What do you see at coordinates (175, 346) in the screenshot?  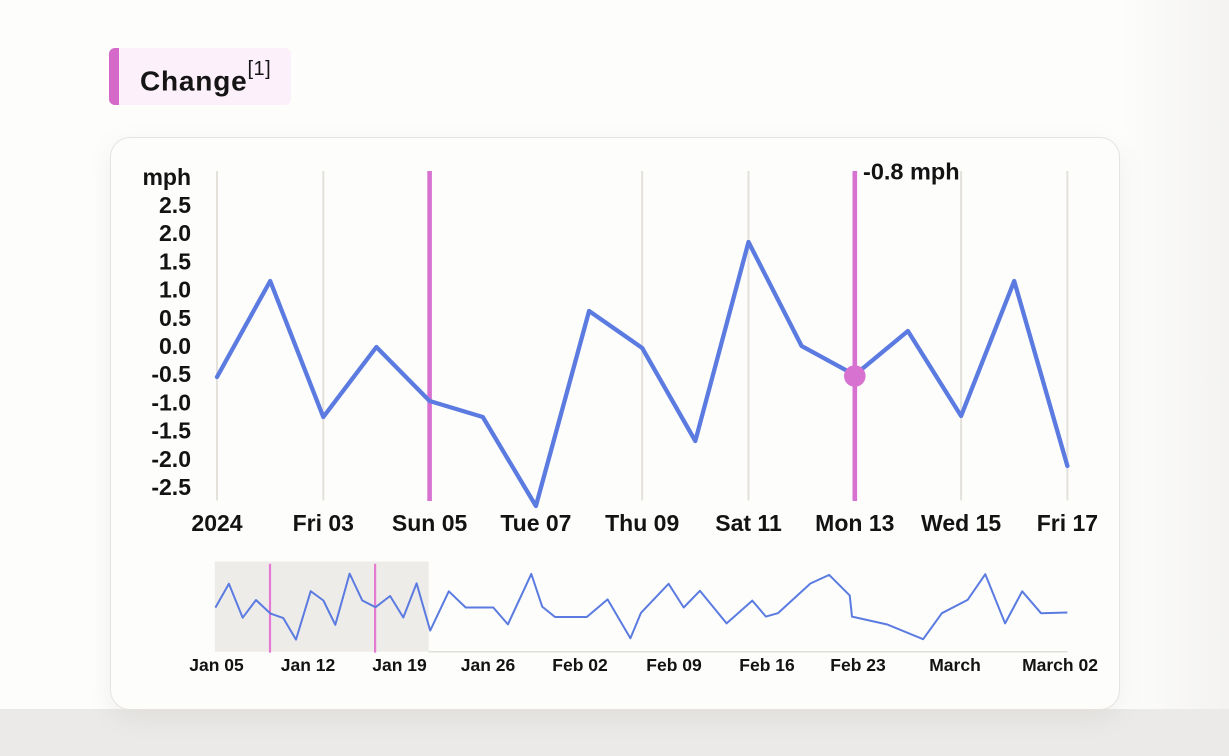 I see `svg-text: 0.0` at bounding box center [175, 346].